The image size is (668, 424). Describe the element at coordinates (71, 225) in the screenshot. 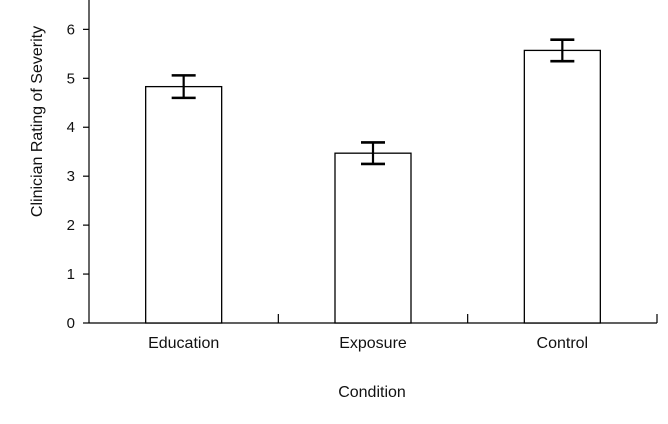

I see `y-tick-label: 2` at that location.